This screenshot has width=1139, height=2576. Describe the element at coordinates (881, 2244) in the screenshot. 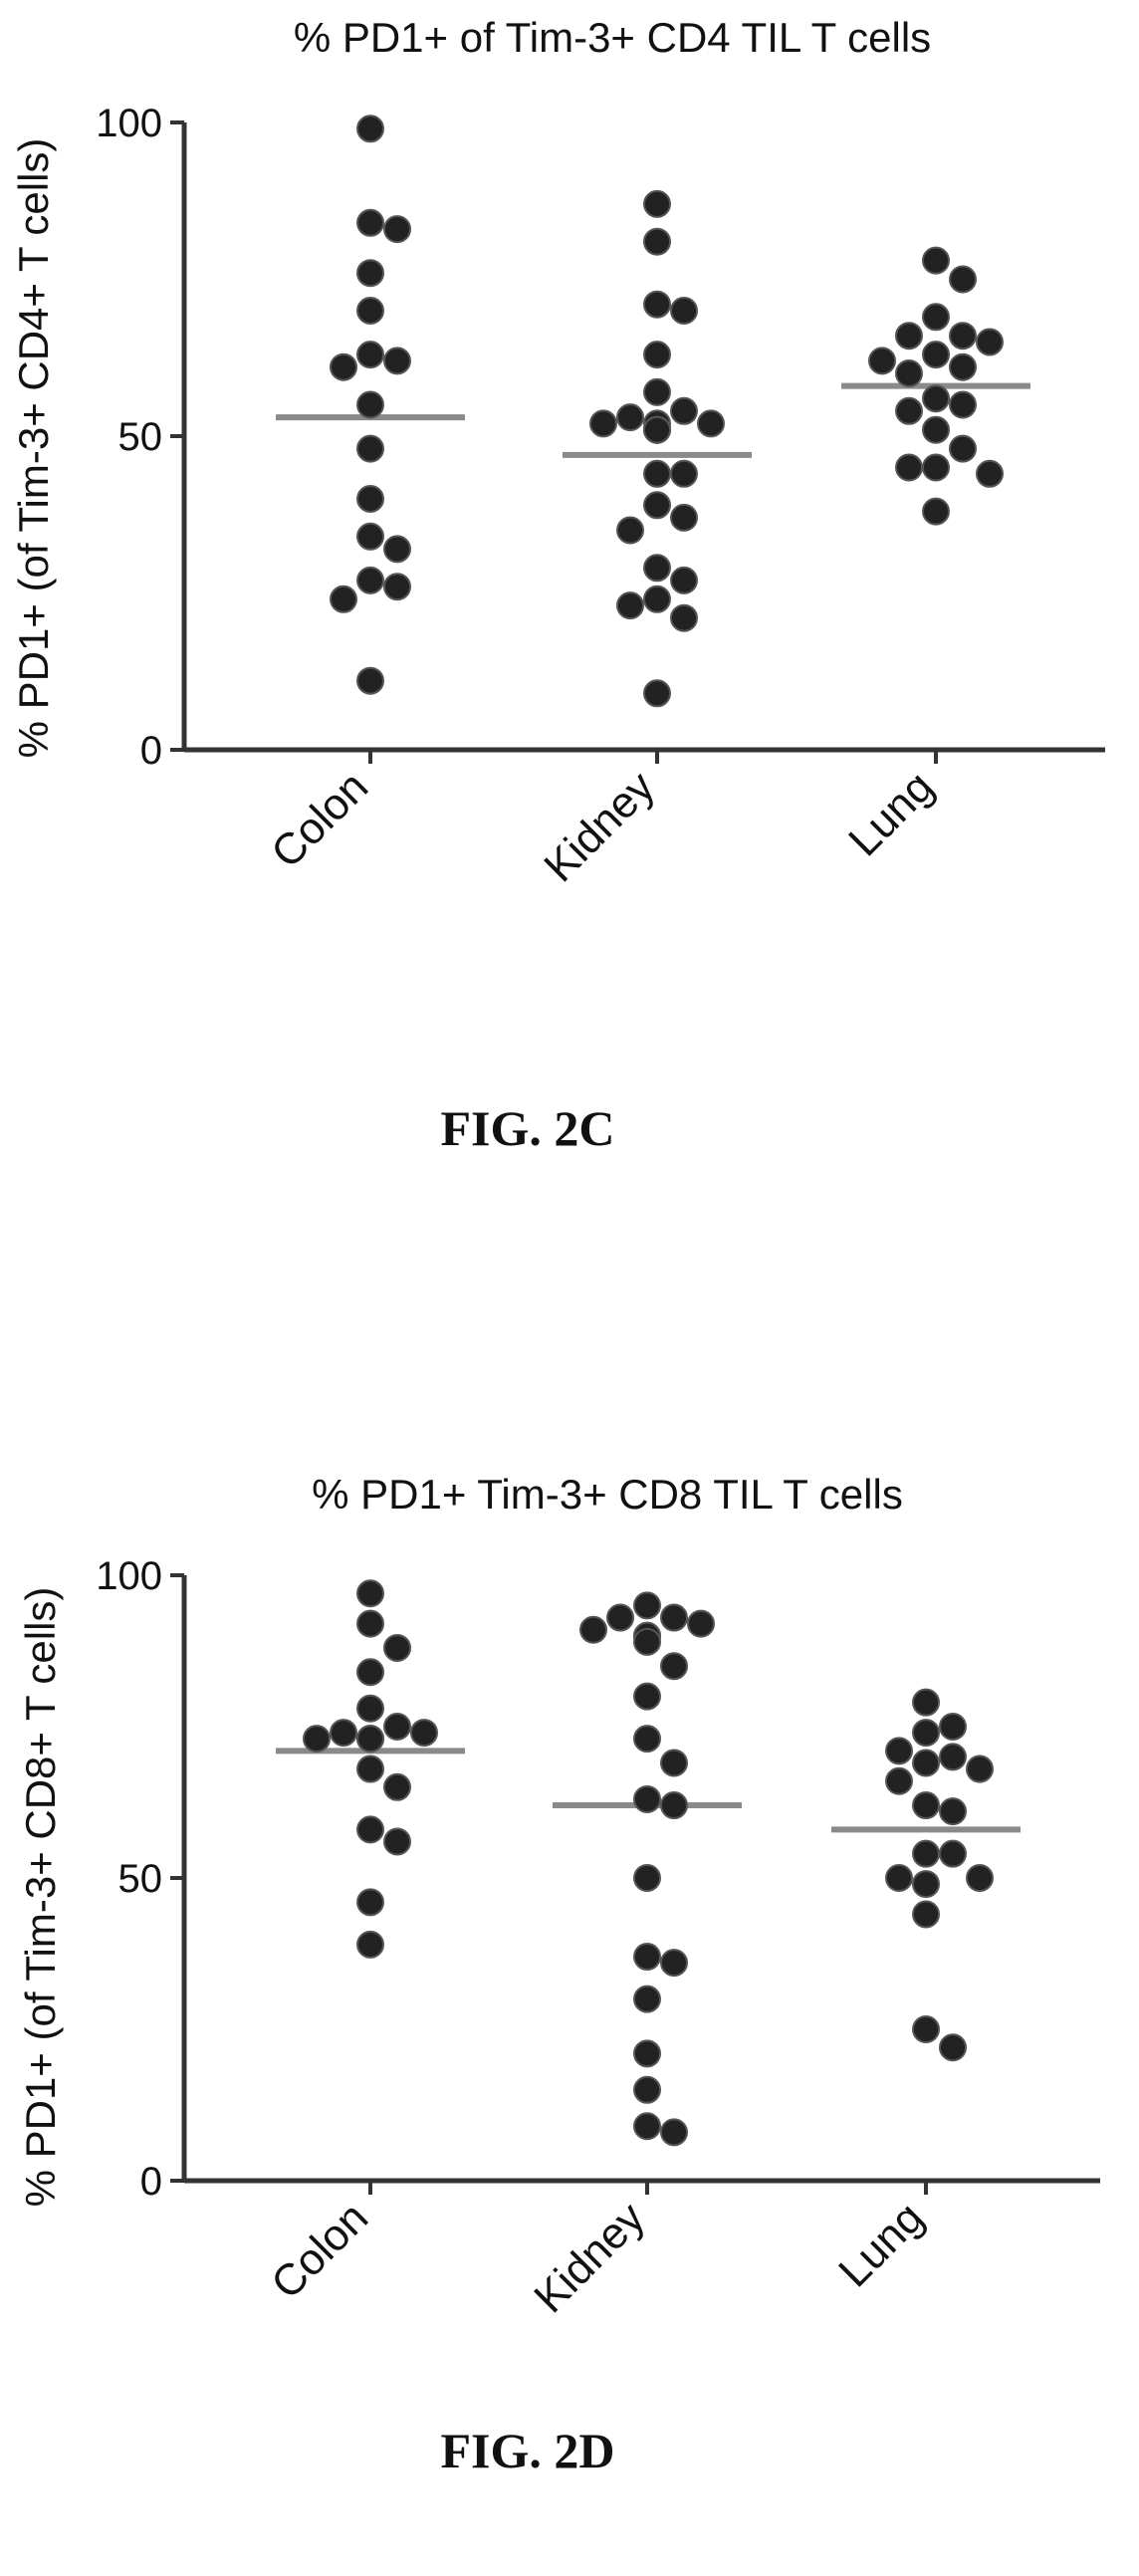

I see `x-tick-label: Lung` at that location.